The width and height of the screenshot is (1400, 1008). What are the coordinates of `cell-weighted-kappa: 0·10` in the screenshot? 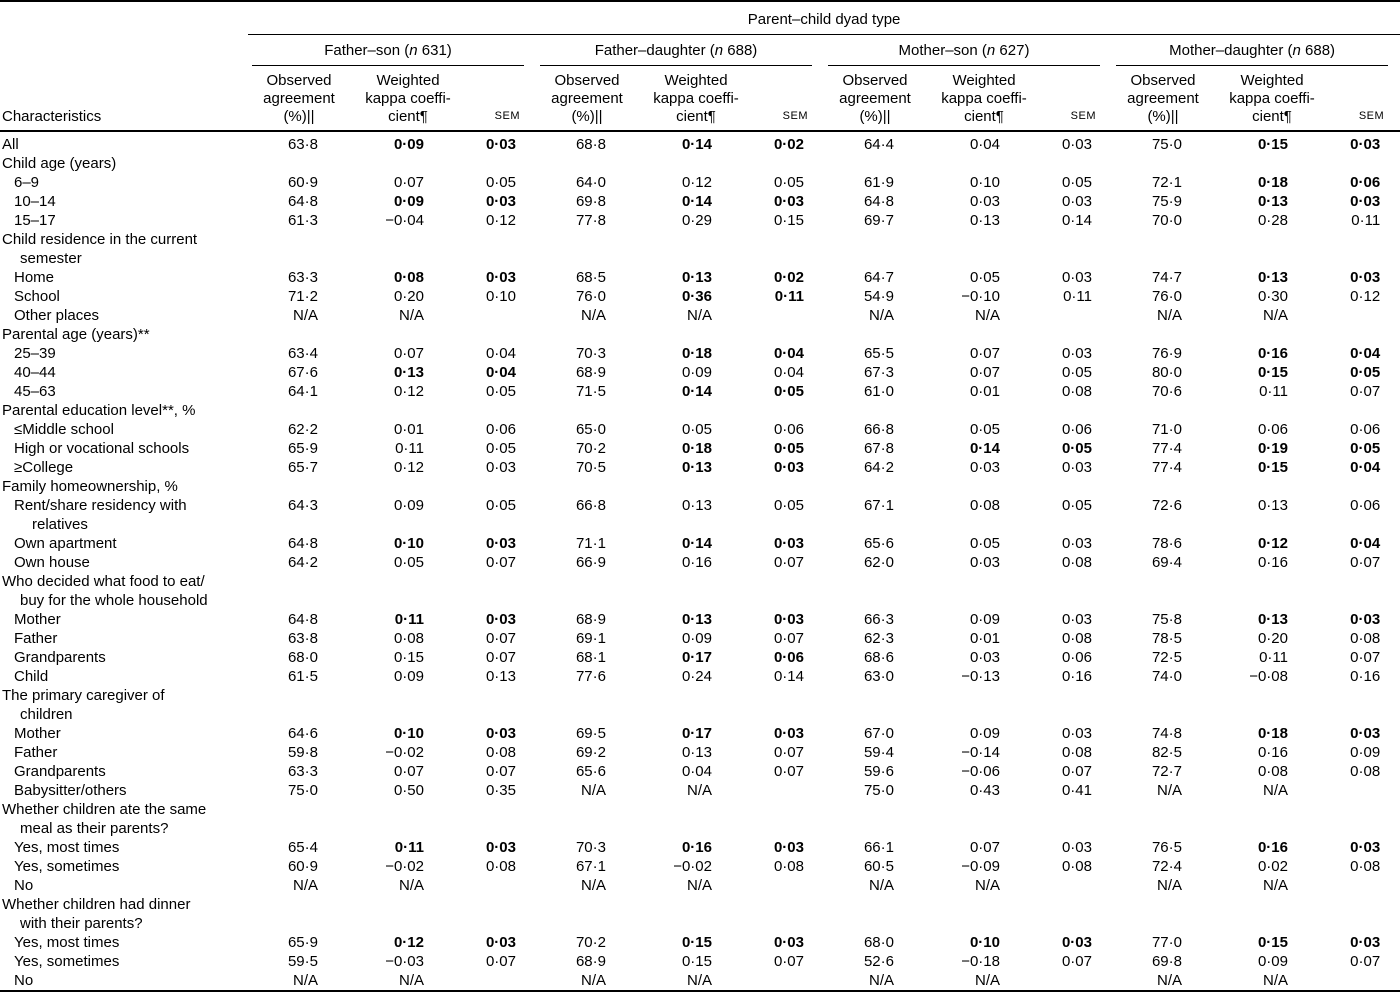 It's located at (408, 543).